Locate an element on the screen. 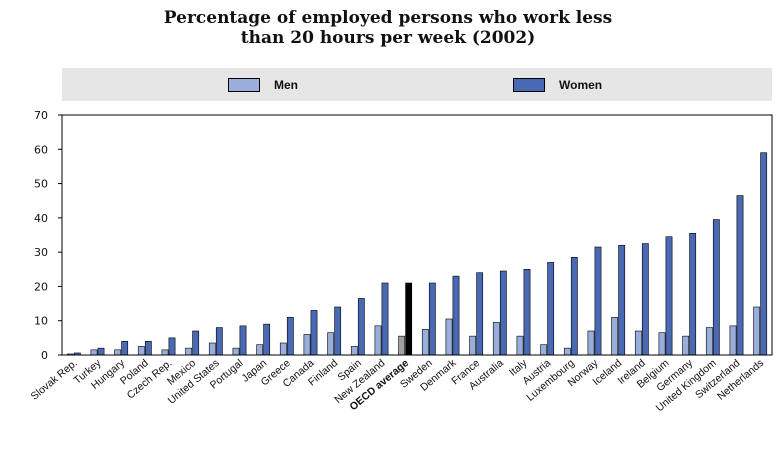 This screenshot has width=776, height=449. y-tick-label: 10 is located at coordinates (41, 321).